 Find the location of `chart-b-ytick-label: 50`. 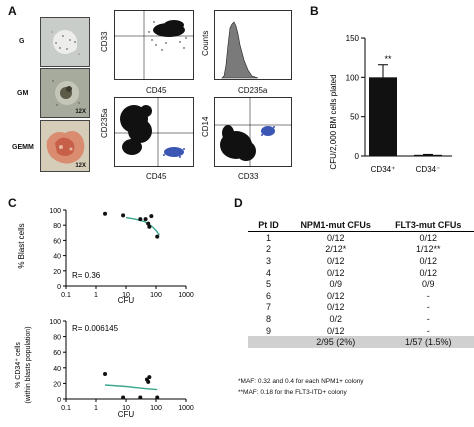

chart-b-ytick-label: 50 is located at coordinates (354, 117).